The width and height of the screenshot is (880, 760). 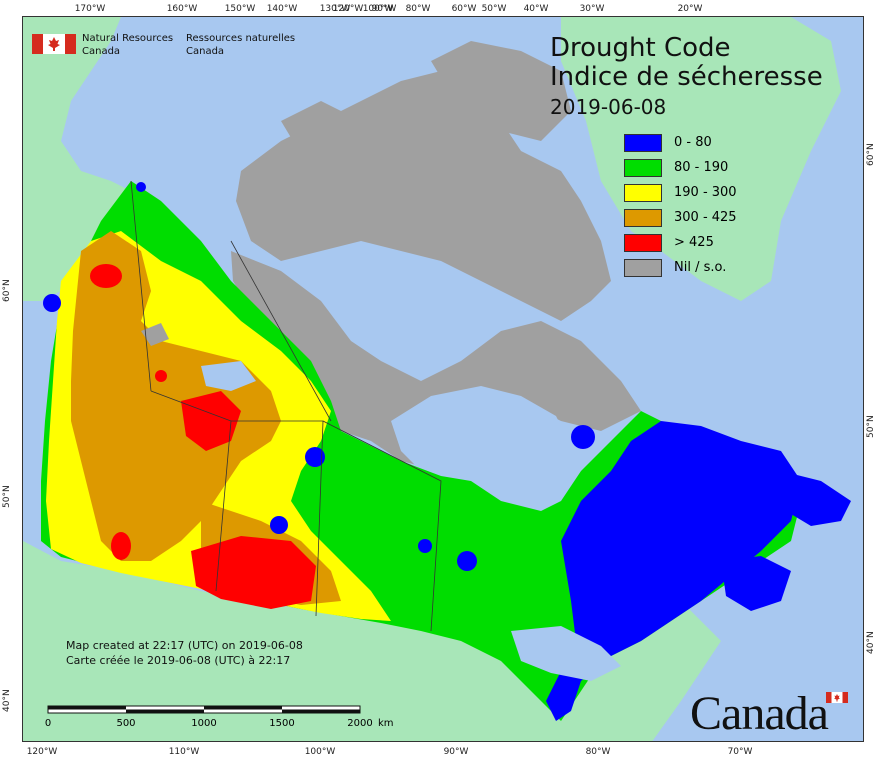 I want to click on scale-label-1500: 1500, so click(x=281, y=723).